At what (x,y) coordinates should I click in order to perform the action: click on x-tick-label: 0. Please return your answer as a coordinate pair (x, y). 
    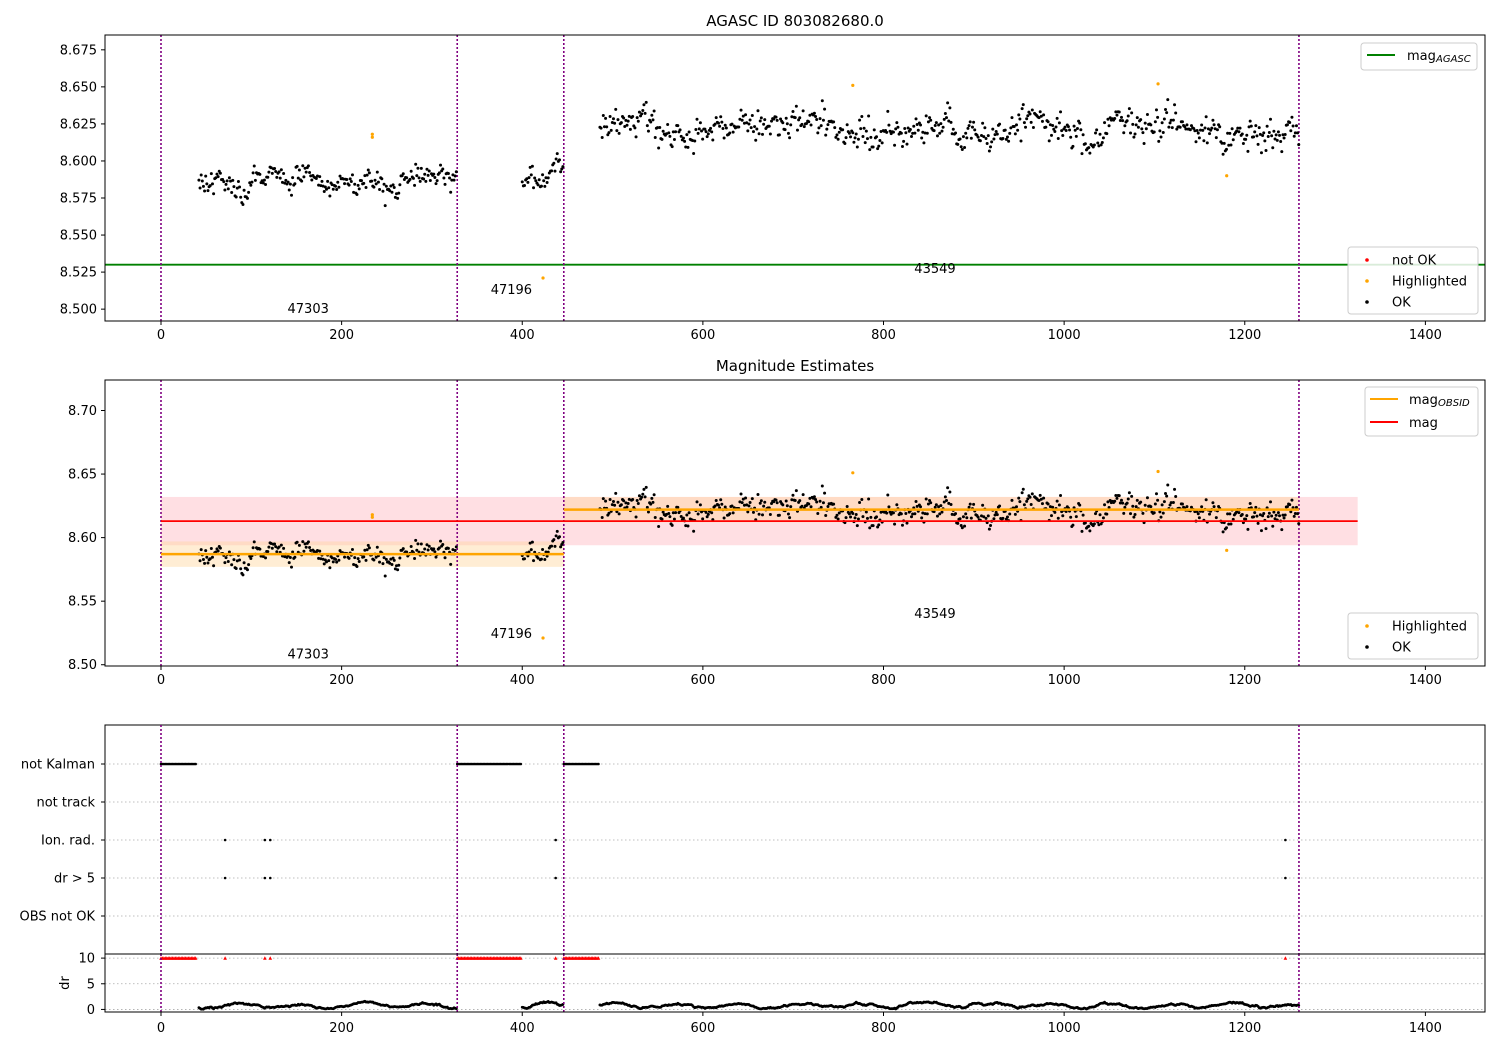
    Looking at the image, I should click on (161, 1028).